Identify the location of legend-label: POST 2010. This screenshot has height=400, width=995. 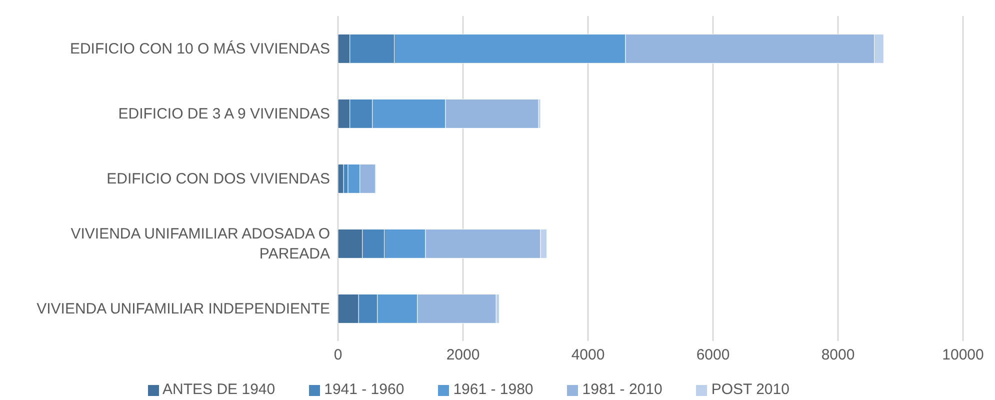
(750, 389).